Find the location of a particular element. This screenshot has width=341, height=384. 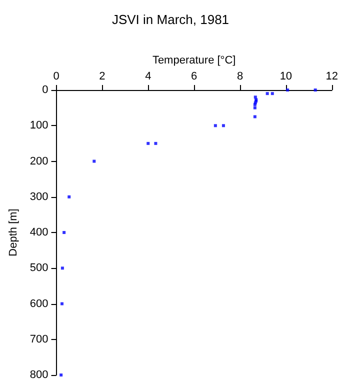

x-tick-label: 0 is located at coordinates (56, 76).